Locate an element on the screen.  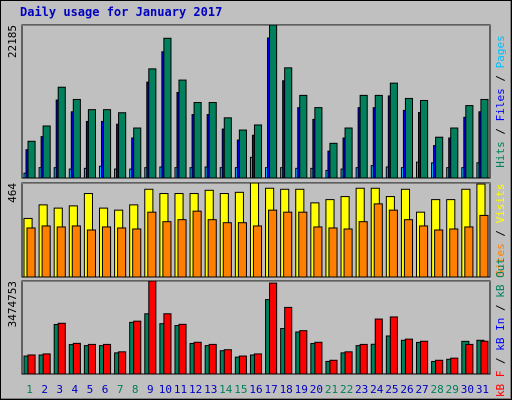
legend-entry: Sites is located at coordinates (500, 259).